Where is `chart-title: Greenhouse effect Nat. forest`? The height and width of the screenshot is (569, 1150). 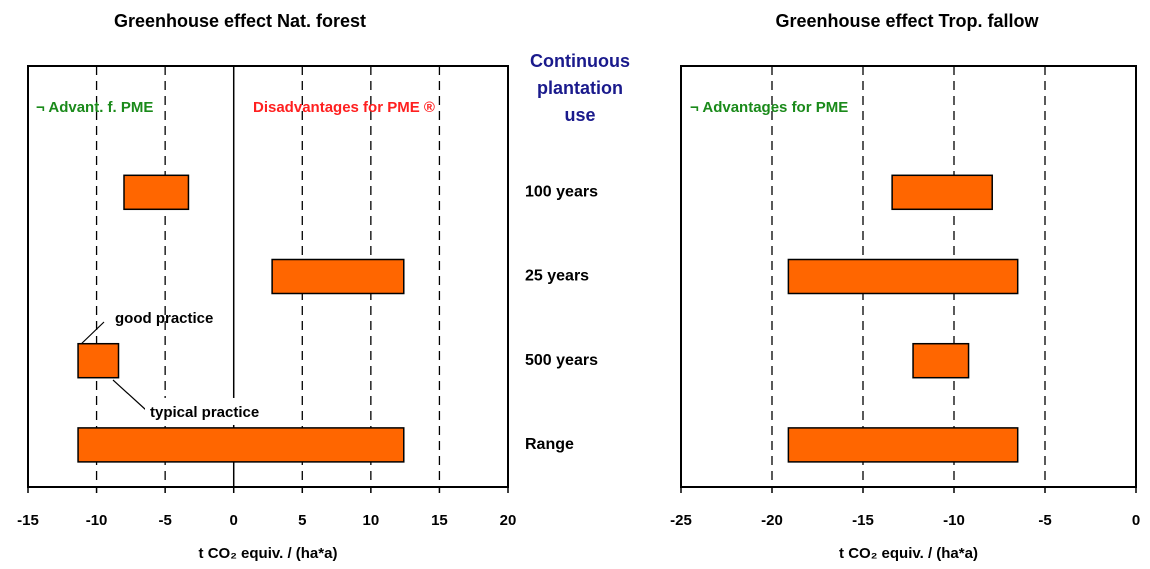 chart-title: Greenhouse effect Nat. forest is located at coordinates (240, 21).